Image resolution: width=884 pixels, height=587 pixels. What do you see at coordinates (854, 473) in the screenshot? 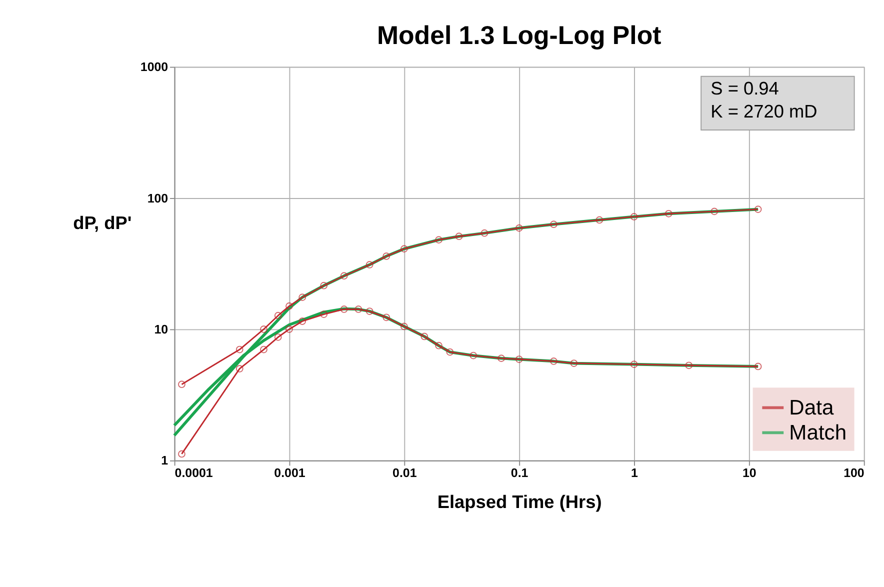
I see `x-tick-label: 100` at bounding box center [854, 473].